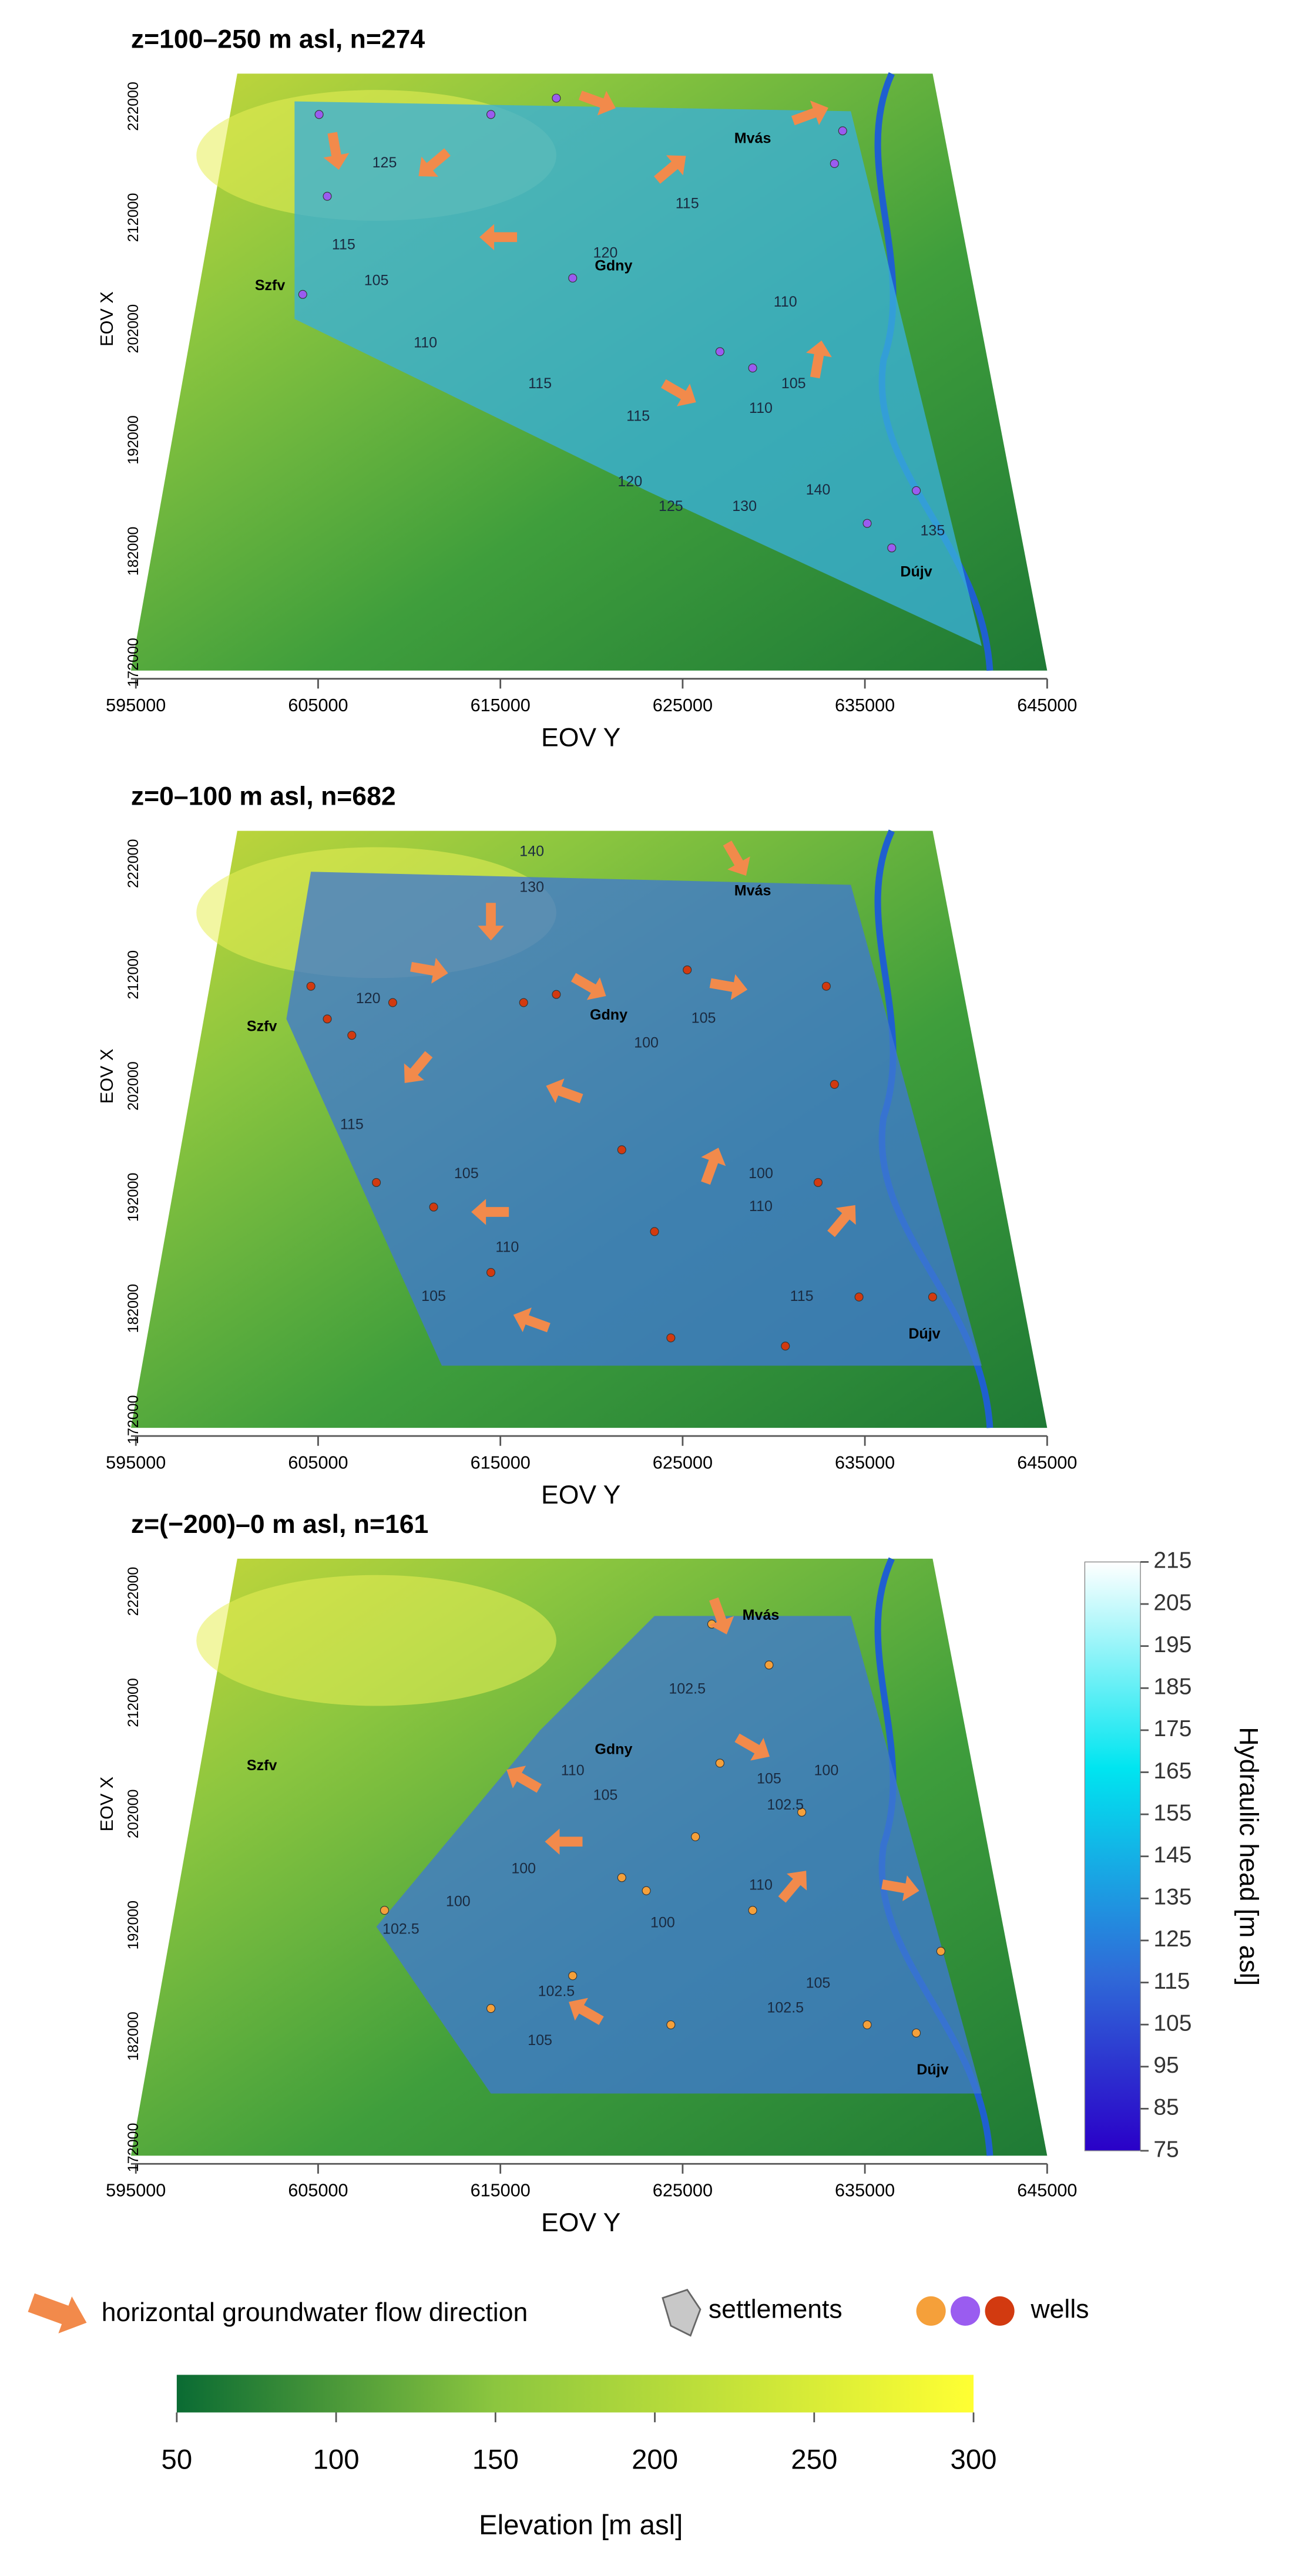  I want to click on settlement-icon, so click(682, 2313).